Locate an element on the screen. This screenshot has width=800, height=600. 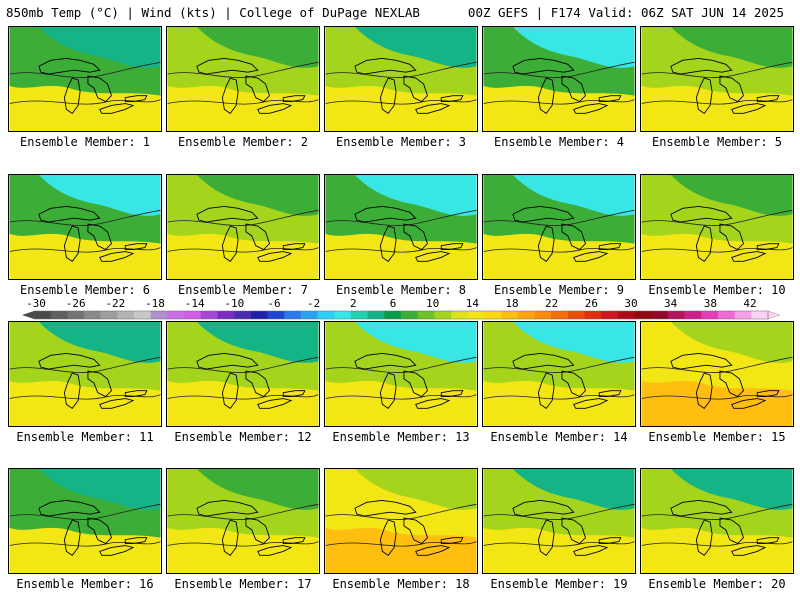
colorbar-tick-label: -10 is located at coordinates (234, 303).